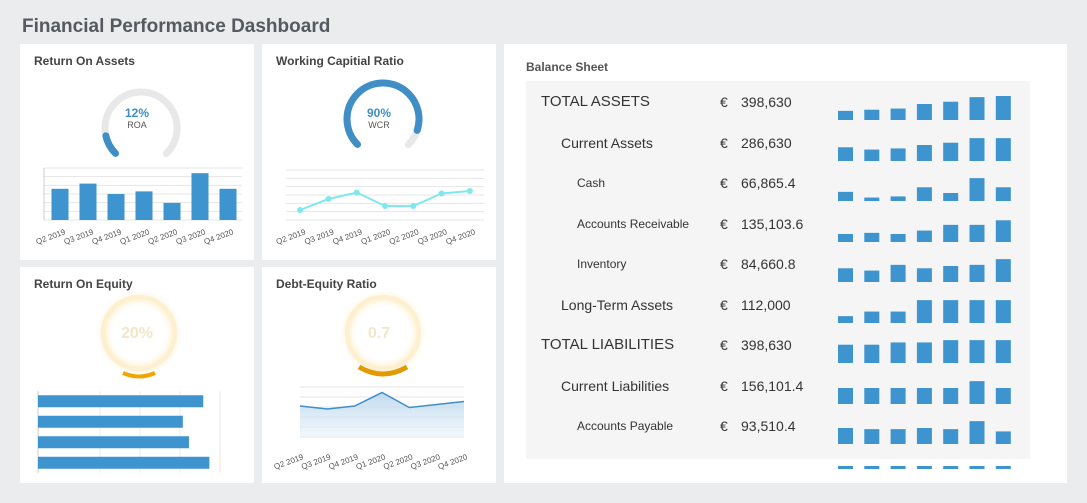 Image resolution: width=1087 pixels, height=503 pixels. I want to click on balance-sheet-row: TOTAL ASSETS €398,630, so click(778, 102).